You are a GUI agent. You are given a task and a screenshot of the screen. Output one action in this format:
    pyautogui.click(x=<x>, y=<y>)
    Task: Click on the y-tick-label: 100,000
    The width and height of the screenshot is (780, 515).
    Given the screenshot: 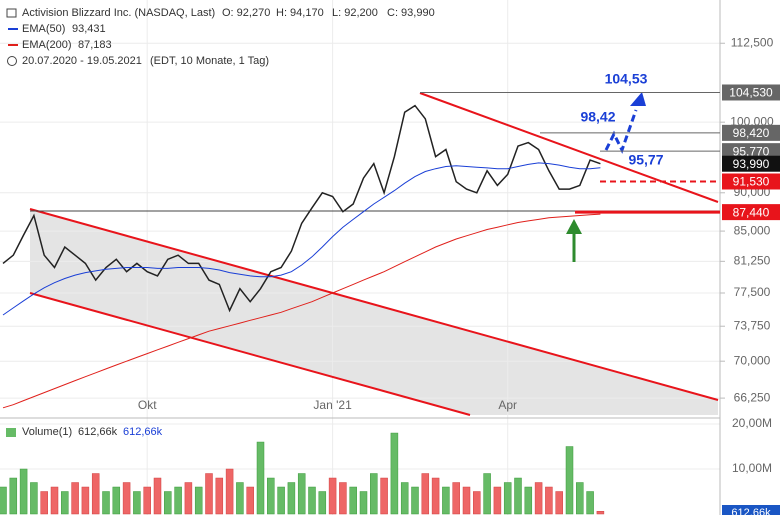 What is the action you would take?
    pyautogui.click(x=752, y=121)
    